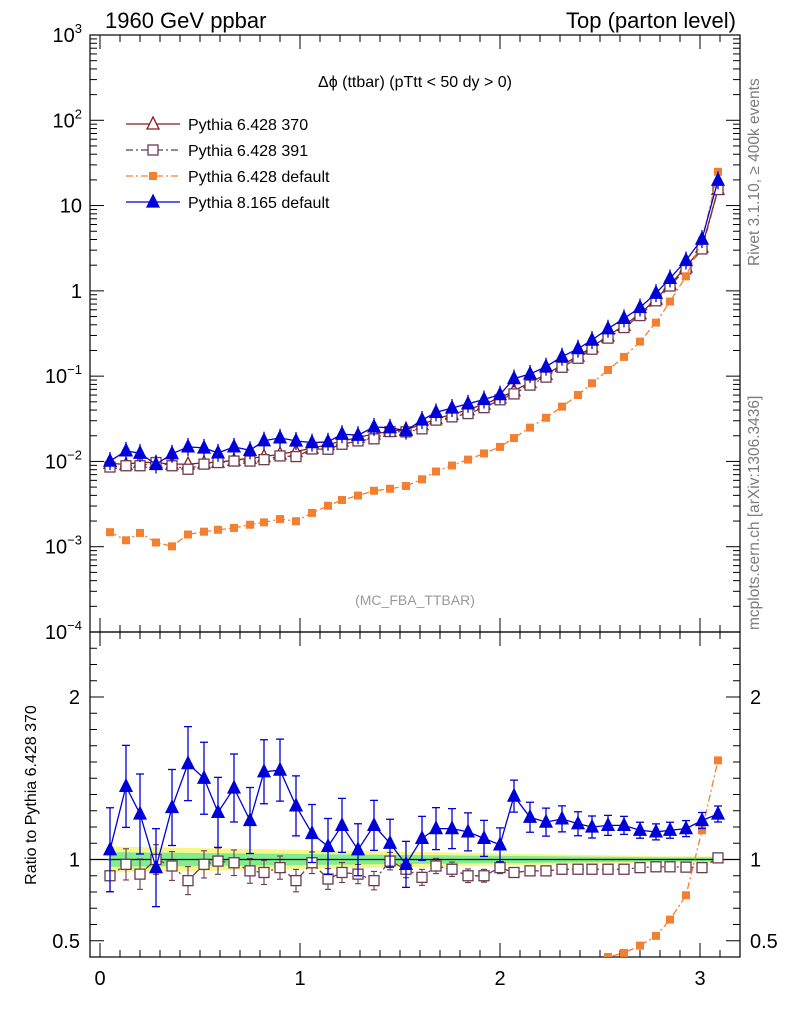 The width and height of the screenshot is (786, 1024). What do you see at coordinates (248, 151) in the screenshot?
I see `legend-label: Pythia 6.428 391` at bounding box center [248, 151].